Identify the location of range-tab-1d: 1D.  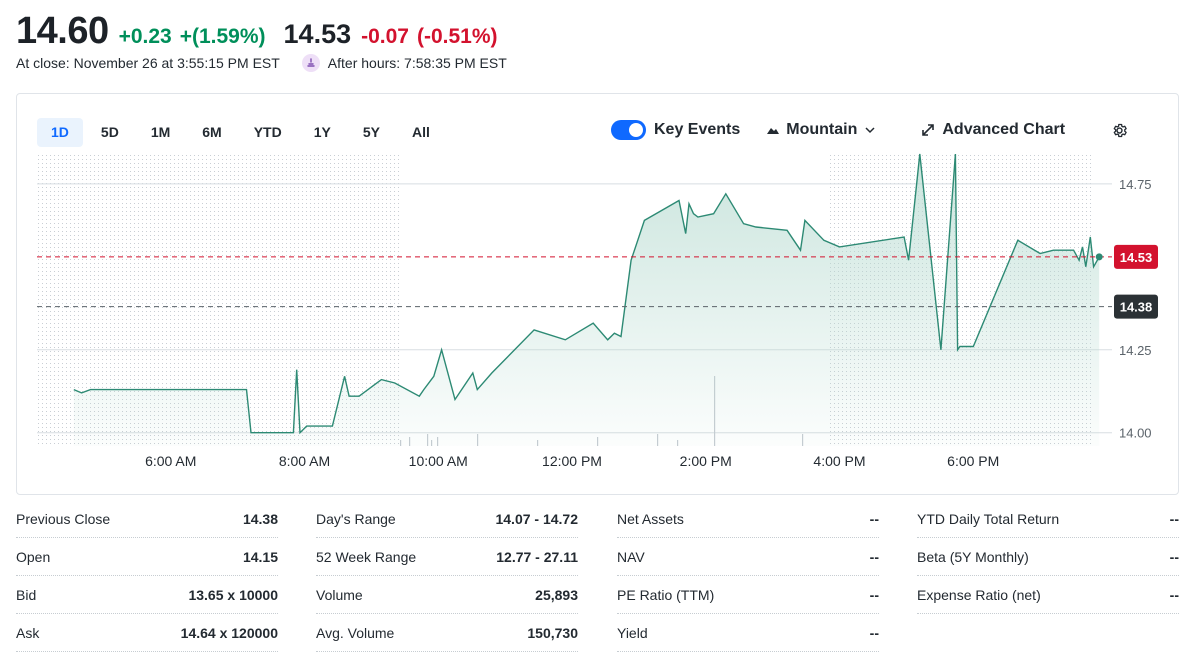
(60, 132).